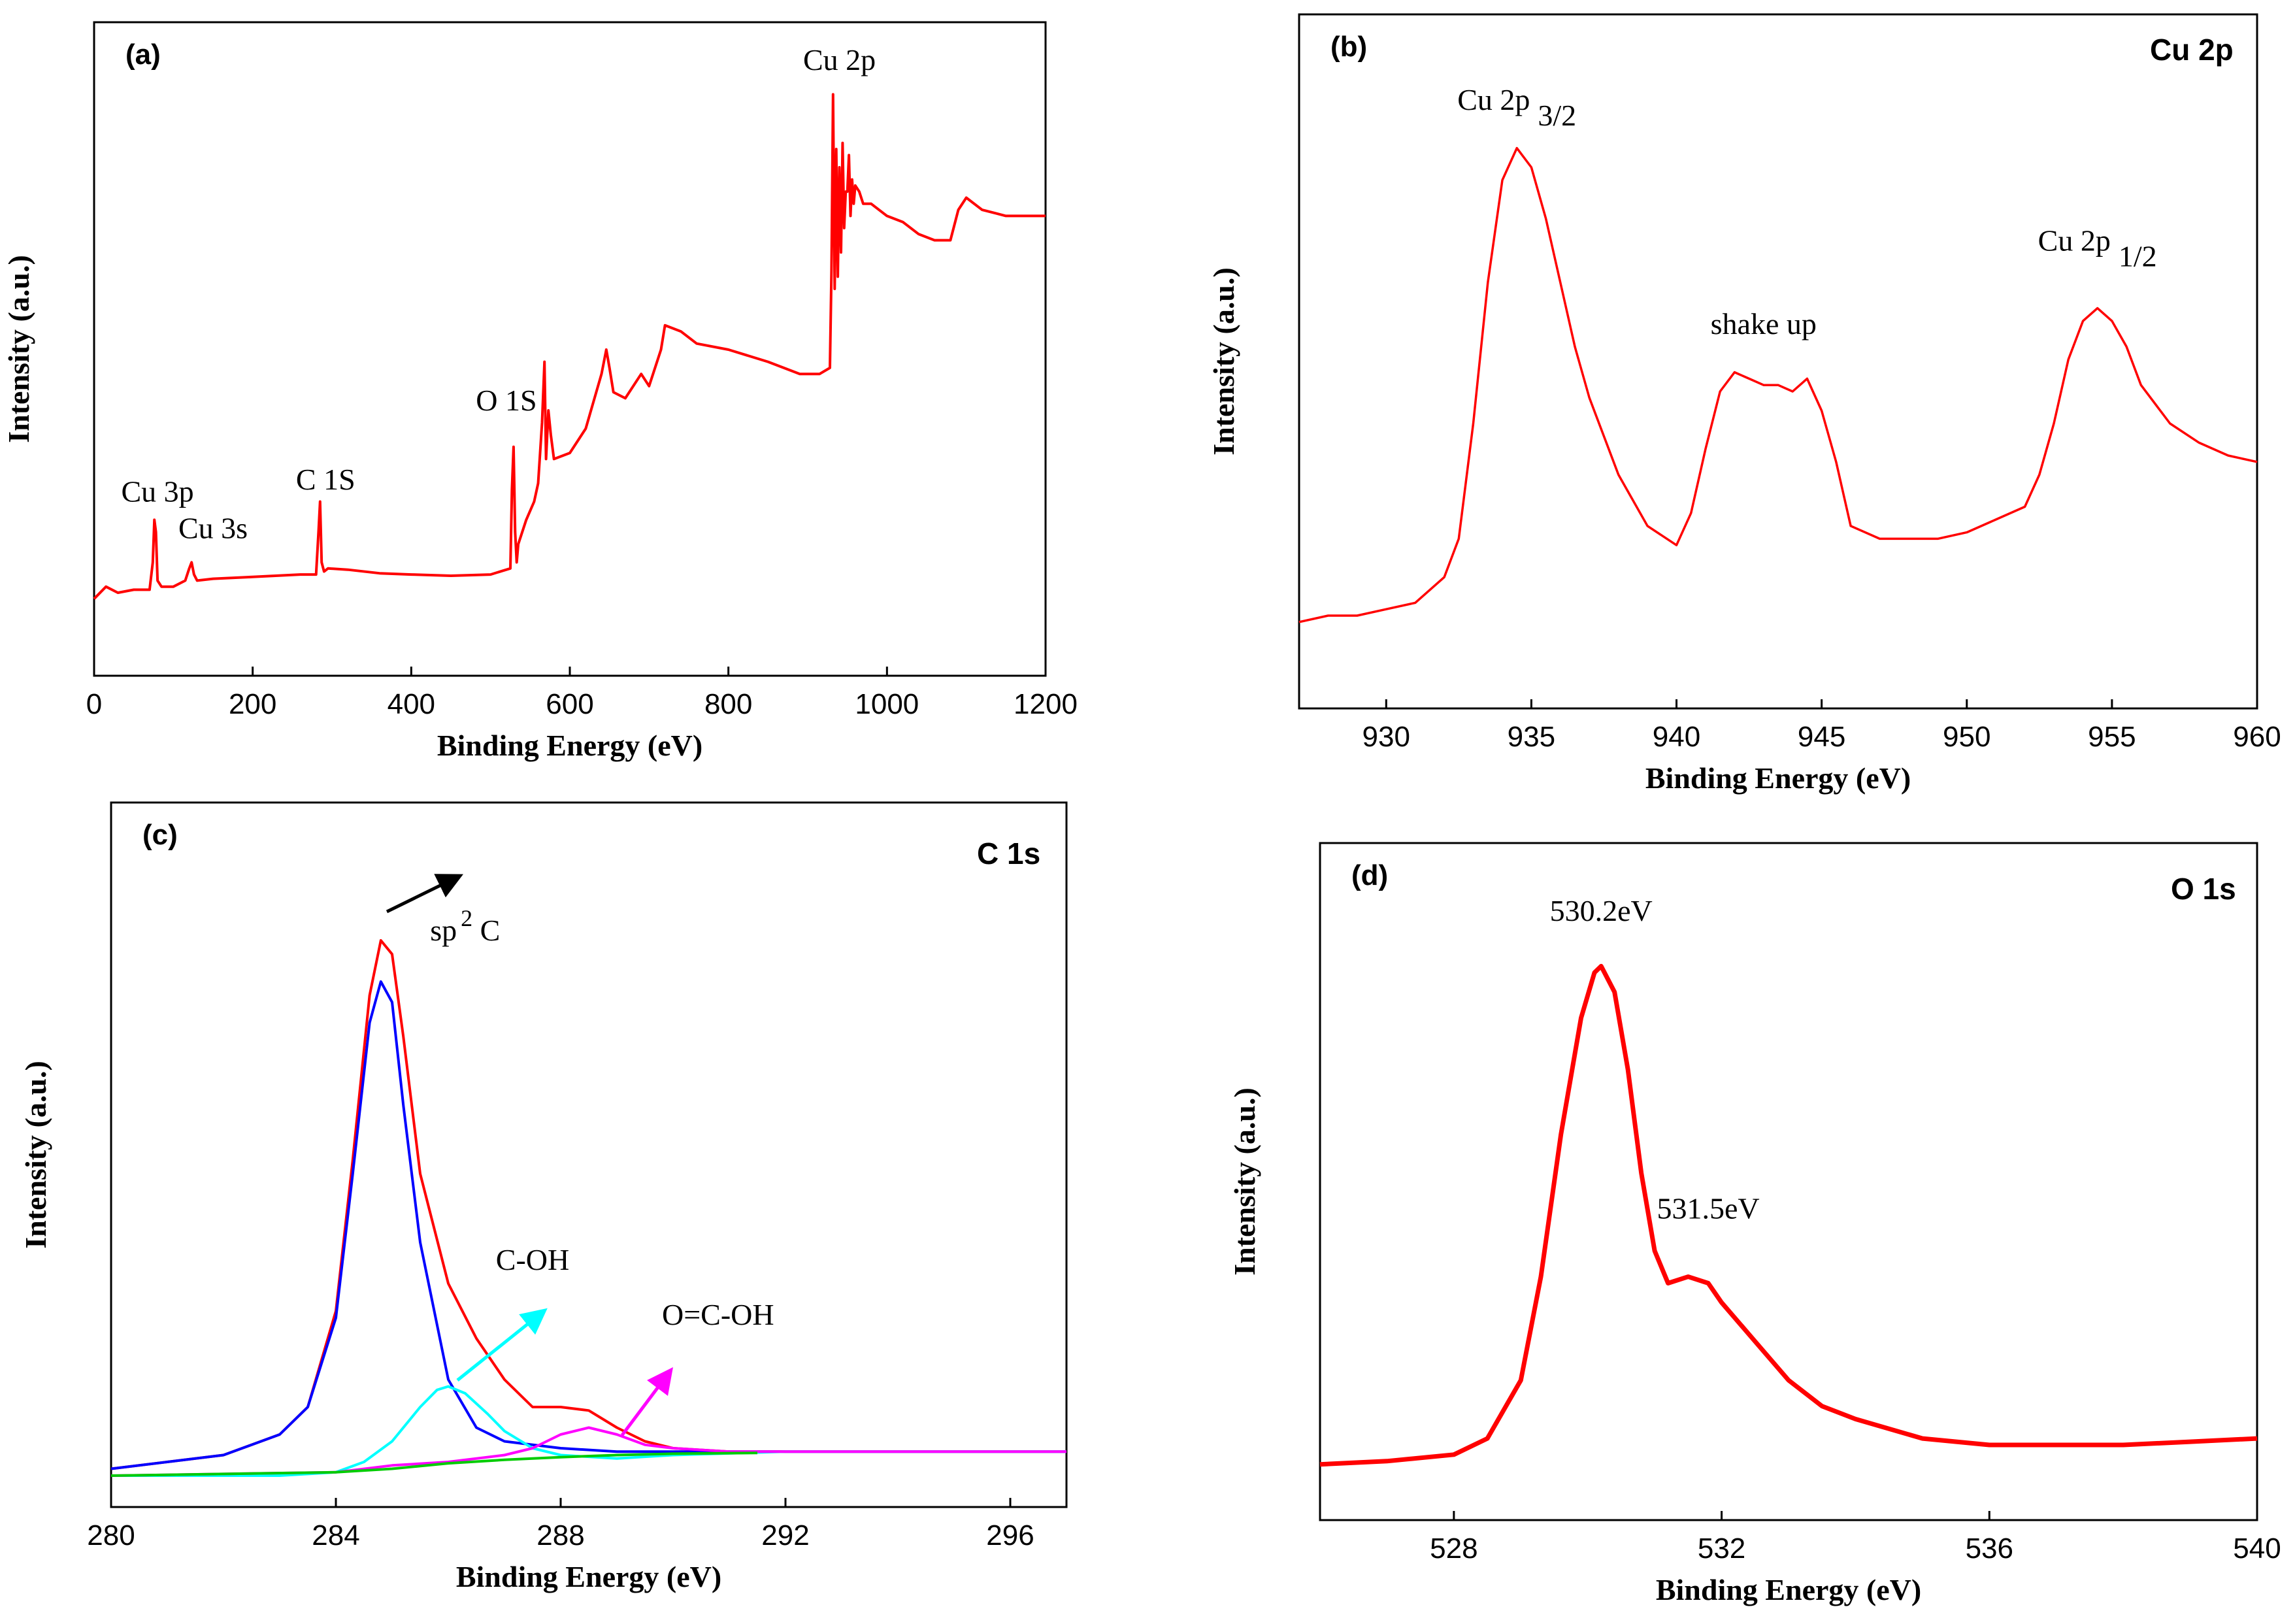 Image resolution: width=2295 pixels, height=1624 pixels. What do you see at coordinates (2203, 889) in the screenshot?
I see `corner-label: O 1s` at bounding box center [2203, 889].